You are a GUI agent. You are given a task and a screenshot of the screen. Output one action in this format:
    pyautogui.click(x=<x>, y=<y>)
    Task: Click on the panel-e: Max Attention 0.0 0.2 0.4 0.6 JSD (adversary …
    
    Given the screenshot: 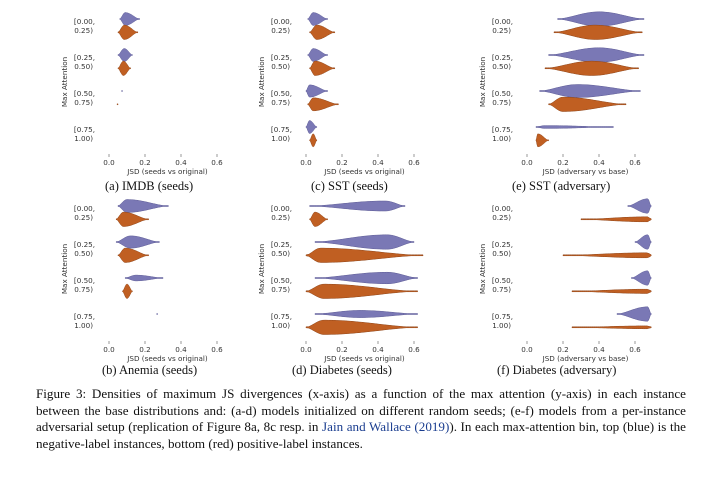 What is the action you would take?
    pyautogui.click(x=588, y=99)
    